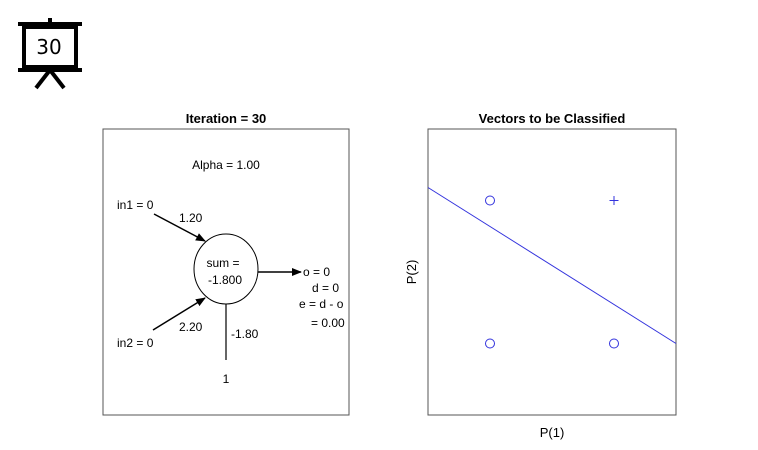 Image resolution: width=758 pixels, height=450 pixels. Describe the element at coordinates (411, 272) in the screenshot. I see `y-axis-label: P(2)` at that location.